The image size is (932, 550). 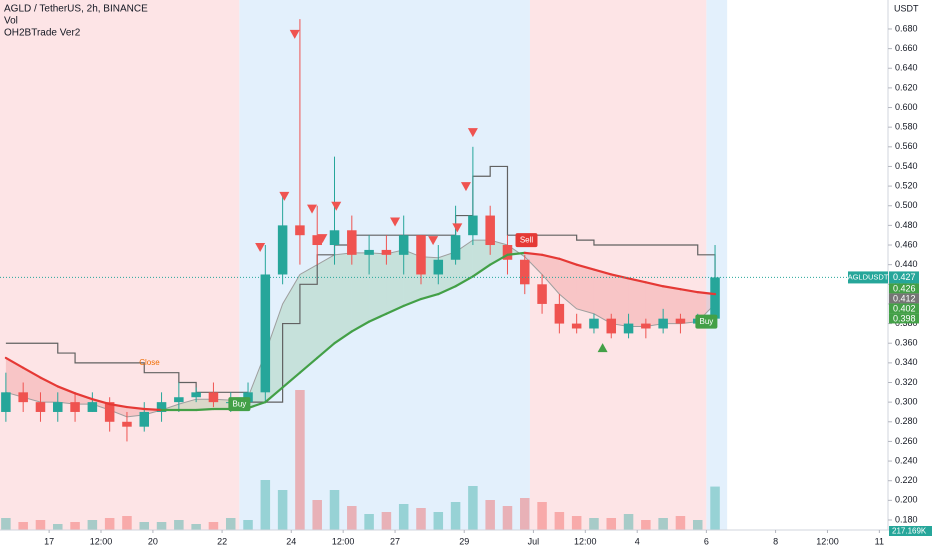 I want to click on price-tag-label: 0.412, so click(x=904, y=298).